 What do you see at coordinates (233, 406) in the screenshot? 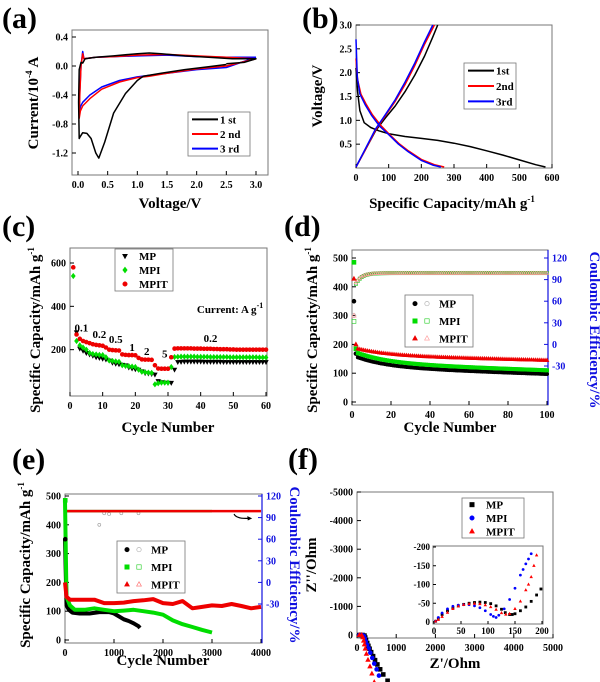
I see `panel-c-xtick-label: 50` at bounding box center [233, 406].